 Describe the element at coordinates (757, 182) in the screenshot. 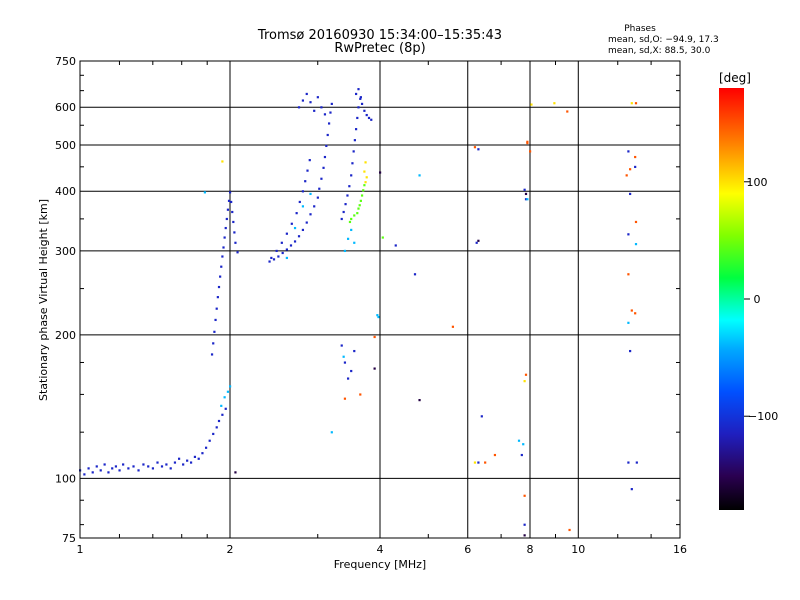

I see `colorbar-tick-label: 100` at that location.